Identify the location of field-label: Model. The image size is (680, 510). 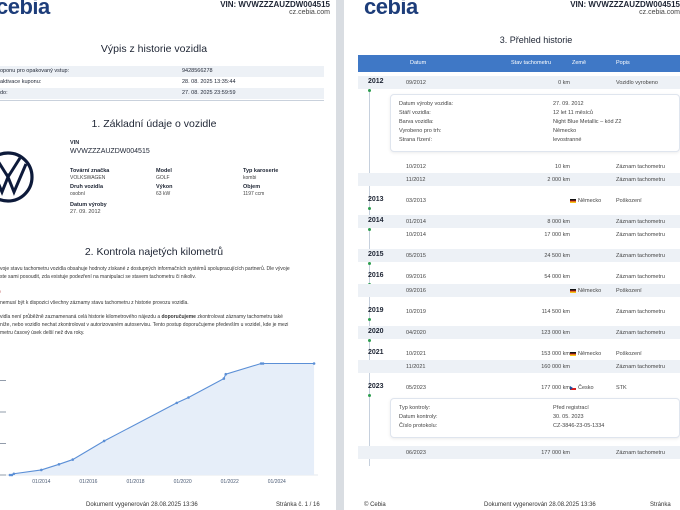
(164, 171).